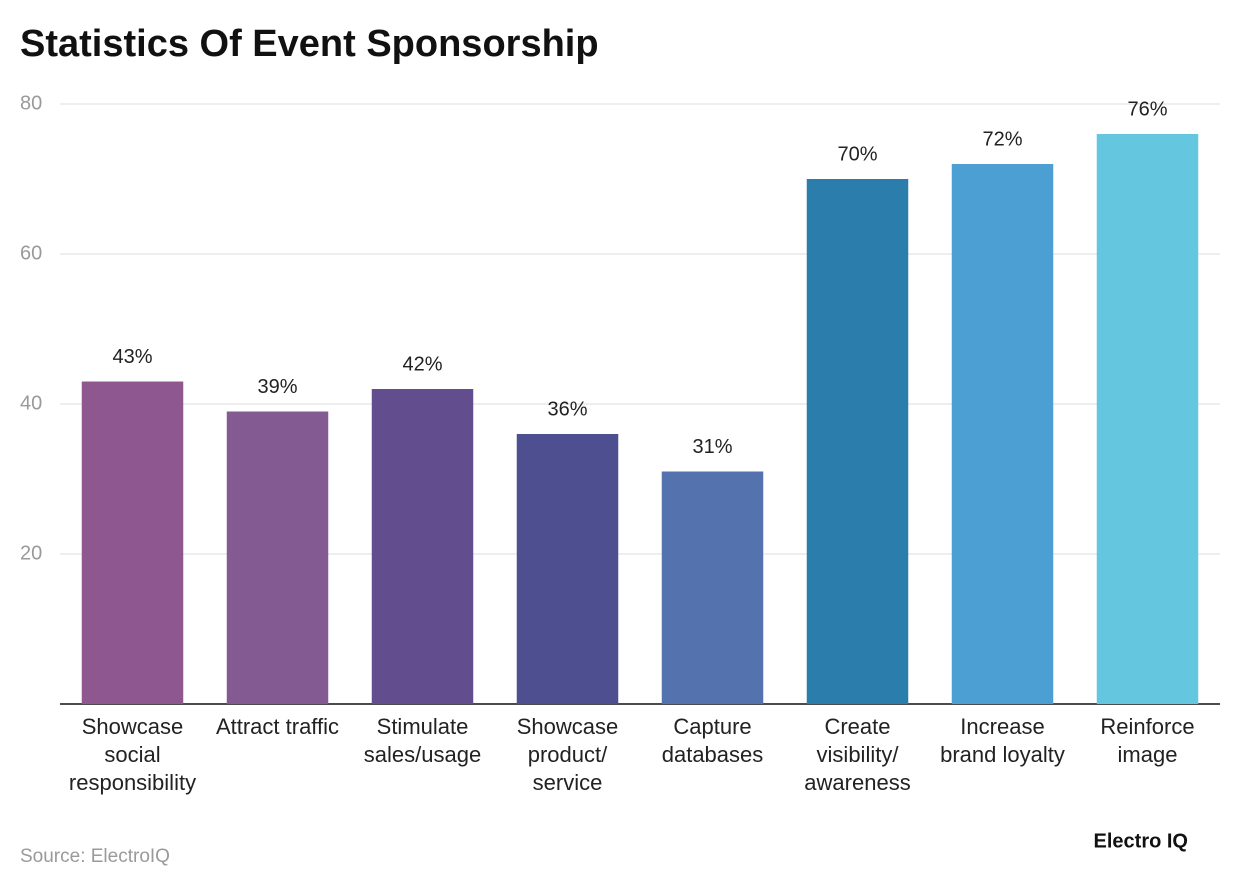 Image resolution: width=1240 pixels, height=890 pixels. I want to click on x-tick-label: Capture databases, so click(713, 740).